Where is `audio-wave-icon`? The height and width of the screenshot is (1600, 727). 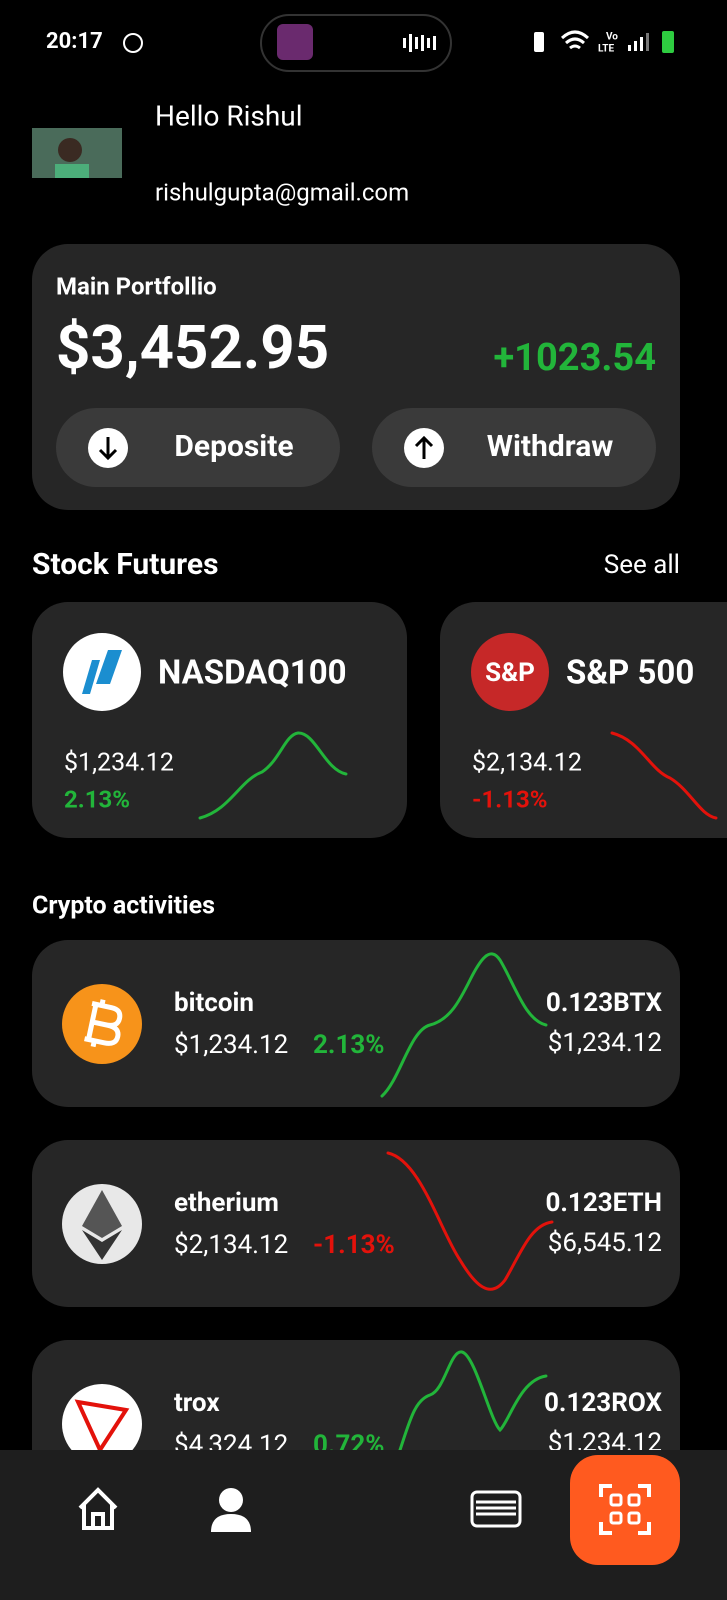 audio-wave-icon is located at coordinates (419, 43).